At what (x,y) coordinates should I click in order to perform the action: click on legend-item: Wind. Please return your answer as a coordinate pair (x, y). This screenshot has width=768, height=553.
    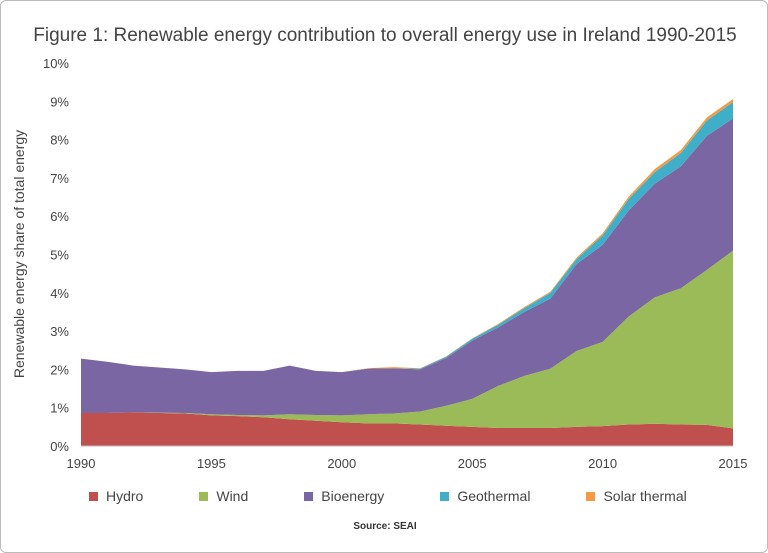
    Looking at the image, I should click on (223, 496).